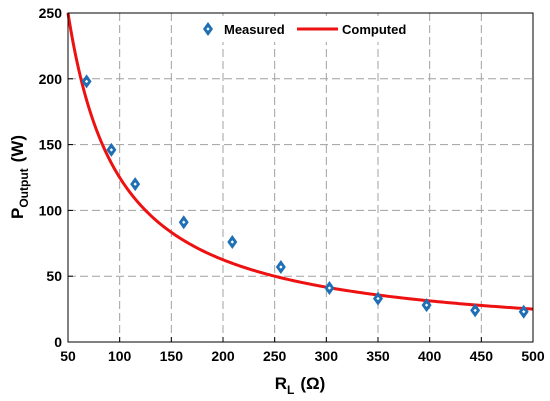 This screenshot has height=401, width=550. Describe the element at coordinates (302, 350) in the screenshot. I see `x-tick-labels: 50 100 150 200 250 300 350 400 450 500` at that location.